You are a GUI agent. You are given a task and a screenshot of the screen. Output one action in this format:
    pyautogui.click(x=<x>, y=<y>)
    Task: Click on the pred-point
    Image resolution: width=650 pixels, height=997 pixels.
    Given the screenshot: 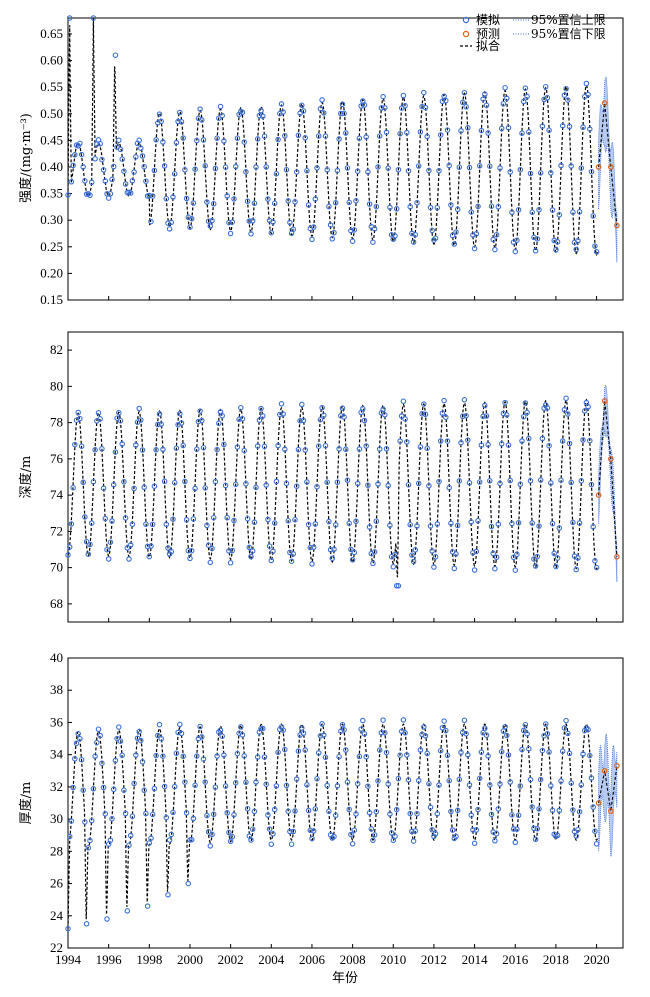 What is the action you would take?
    pyautogui.click(x=617, y=225)
    